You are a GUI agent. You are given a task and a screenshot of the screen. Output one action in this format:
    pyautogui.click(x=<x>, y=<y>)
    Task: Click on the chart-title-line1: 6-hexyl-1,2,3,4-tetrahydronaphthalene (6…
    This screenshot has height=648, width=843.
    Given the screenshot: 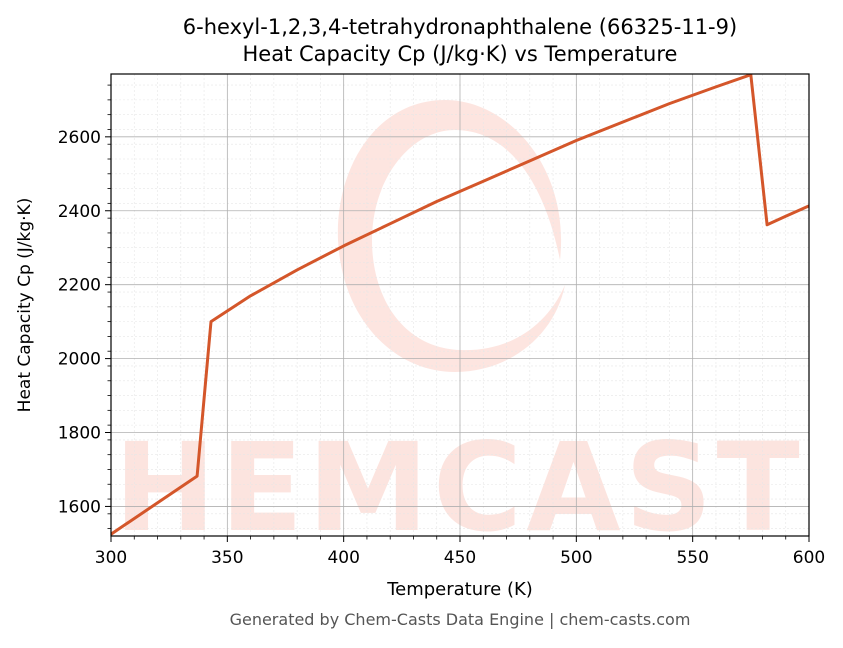 What is the action you would take?
    pyautogui.click(x=460, y=27)
    